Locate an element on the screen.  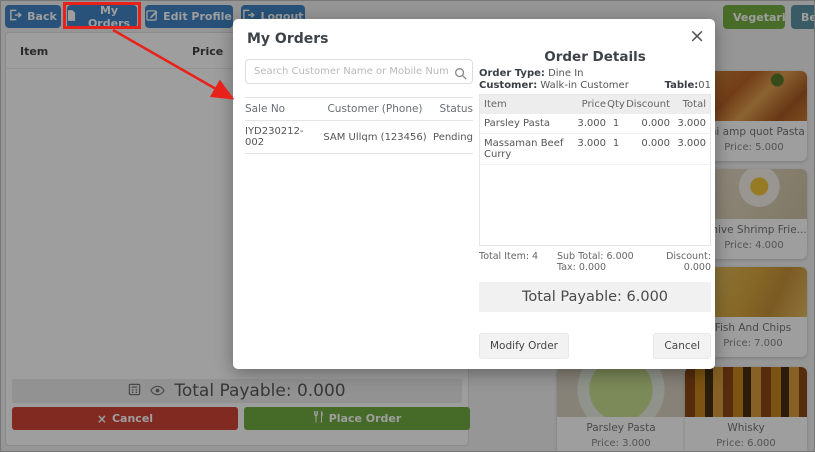
food-image-penne-pasta is located at coordinates (754, 96).